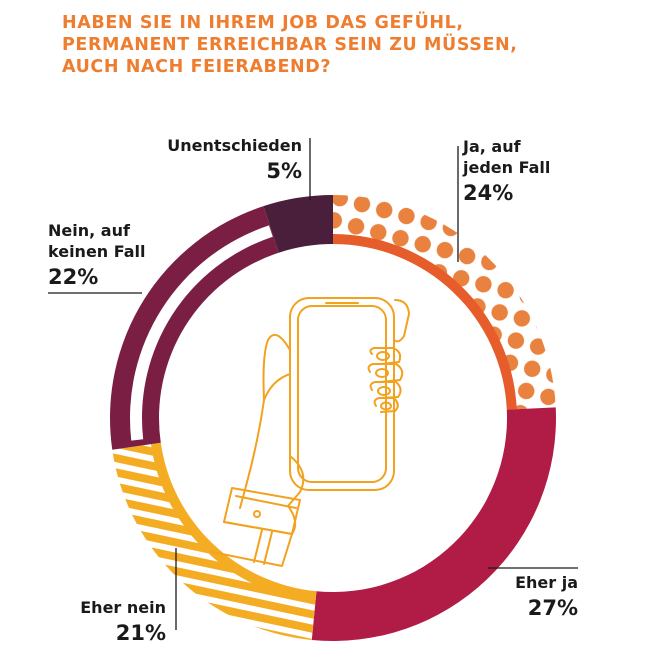 This screenshot has width=666, height=666. I want to click on slice-3-inner, so click(201, 333).